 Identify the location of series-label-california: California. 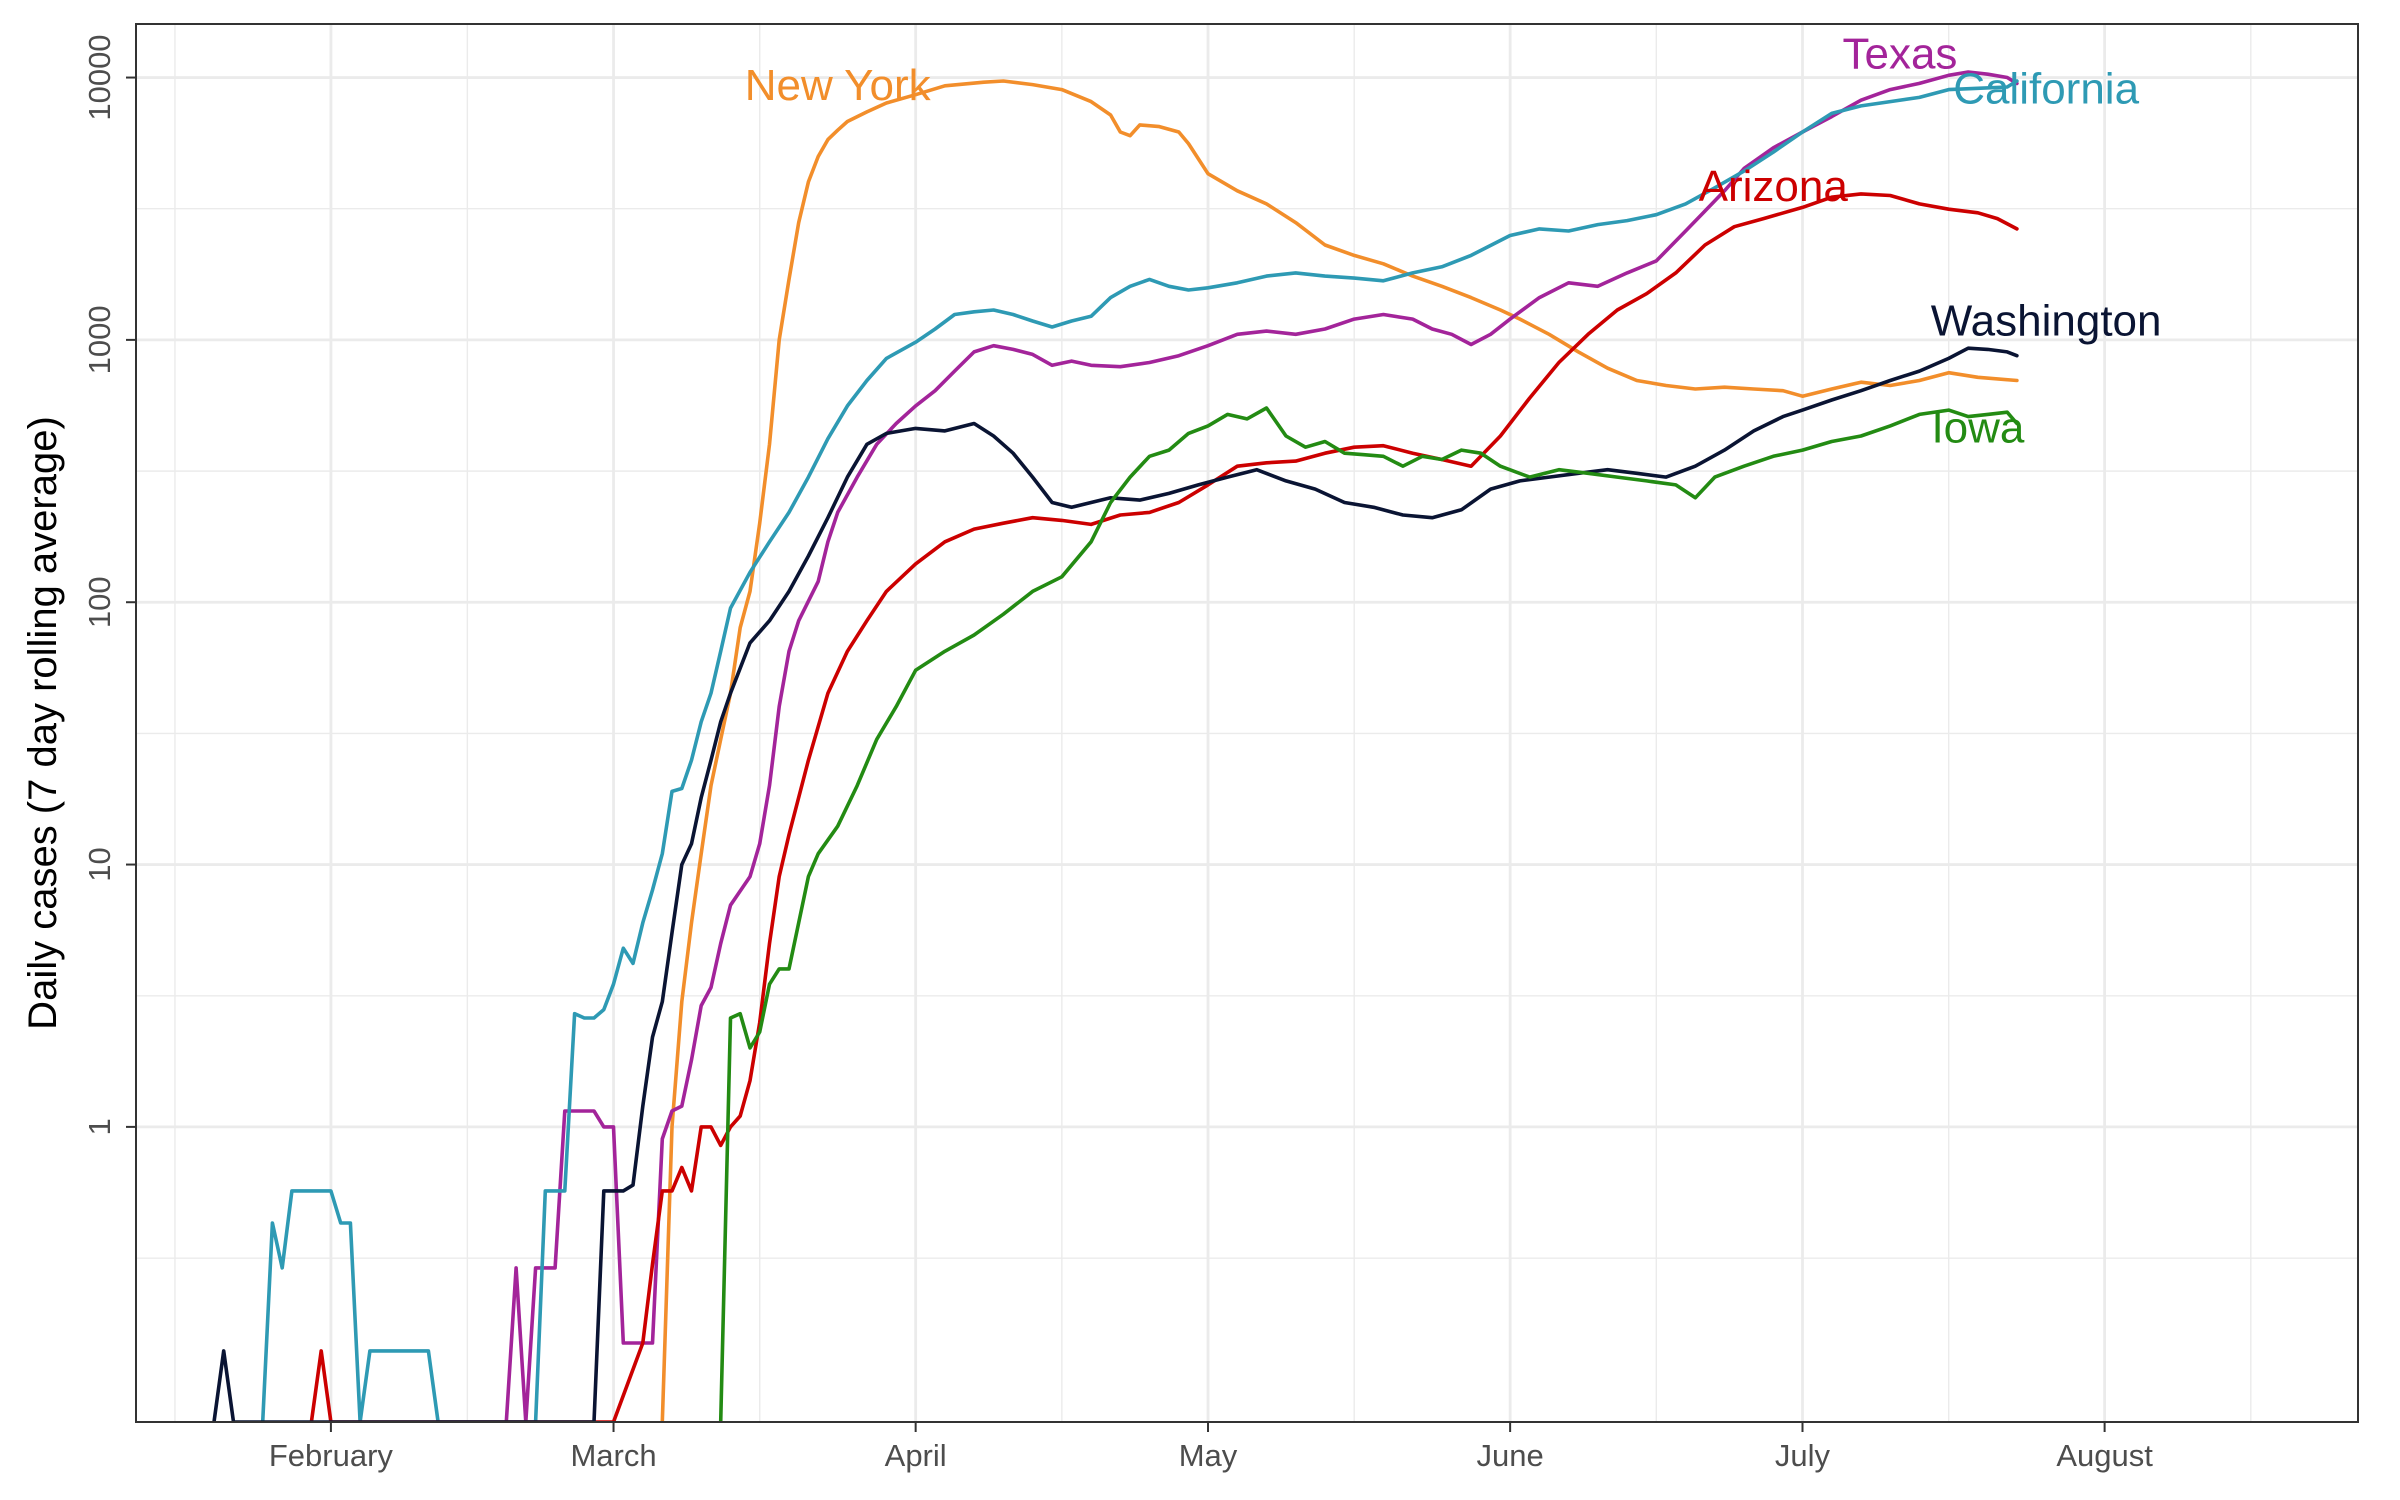
(2046, 89).